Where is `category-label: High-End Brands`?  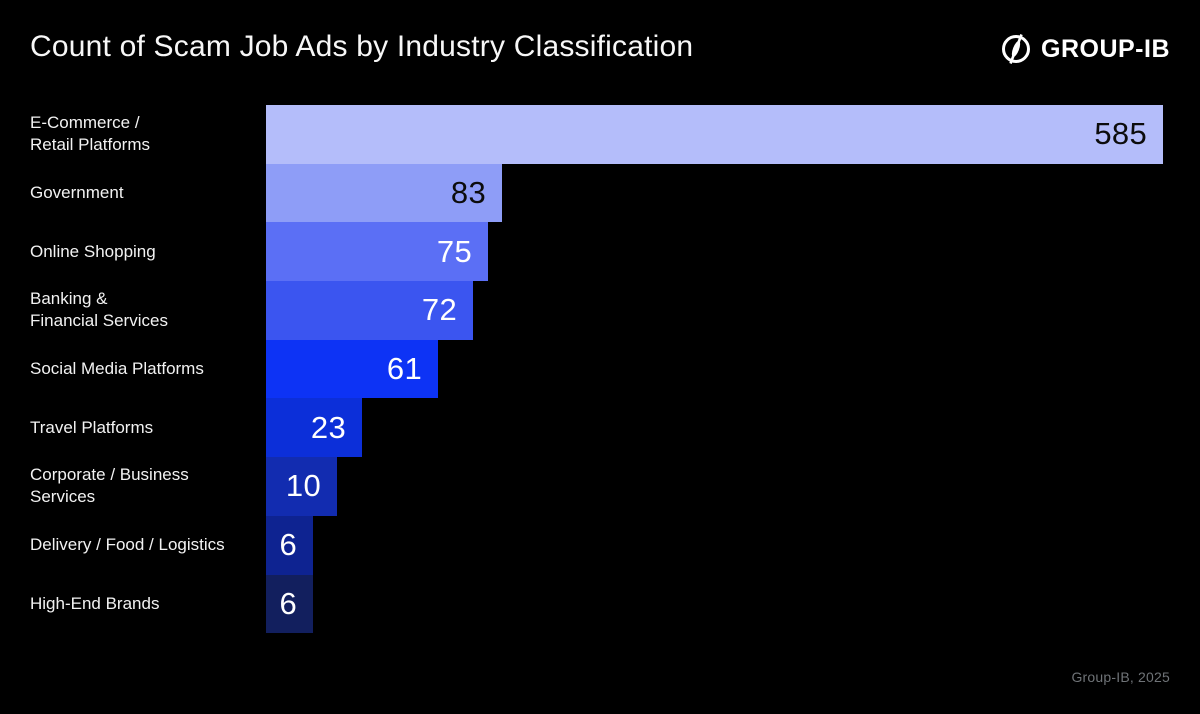 category-label: High-End Brands is located at coordinates (95, 603).